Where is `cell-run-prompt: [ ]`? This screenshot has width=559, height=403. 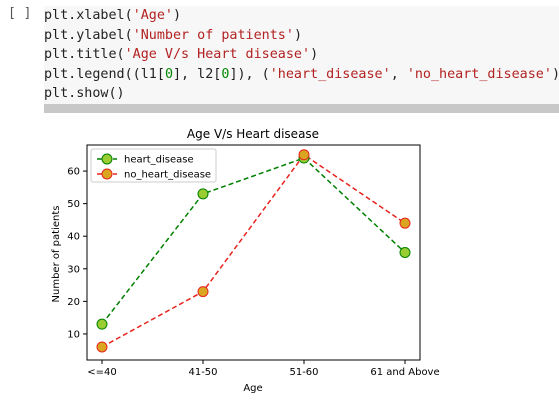
cell-run-prompt: [ ] is located at coordinates (20, 13).